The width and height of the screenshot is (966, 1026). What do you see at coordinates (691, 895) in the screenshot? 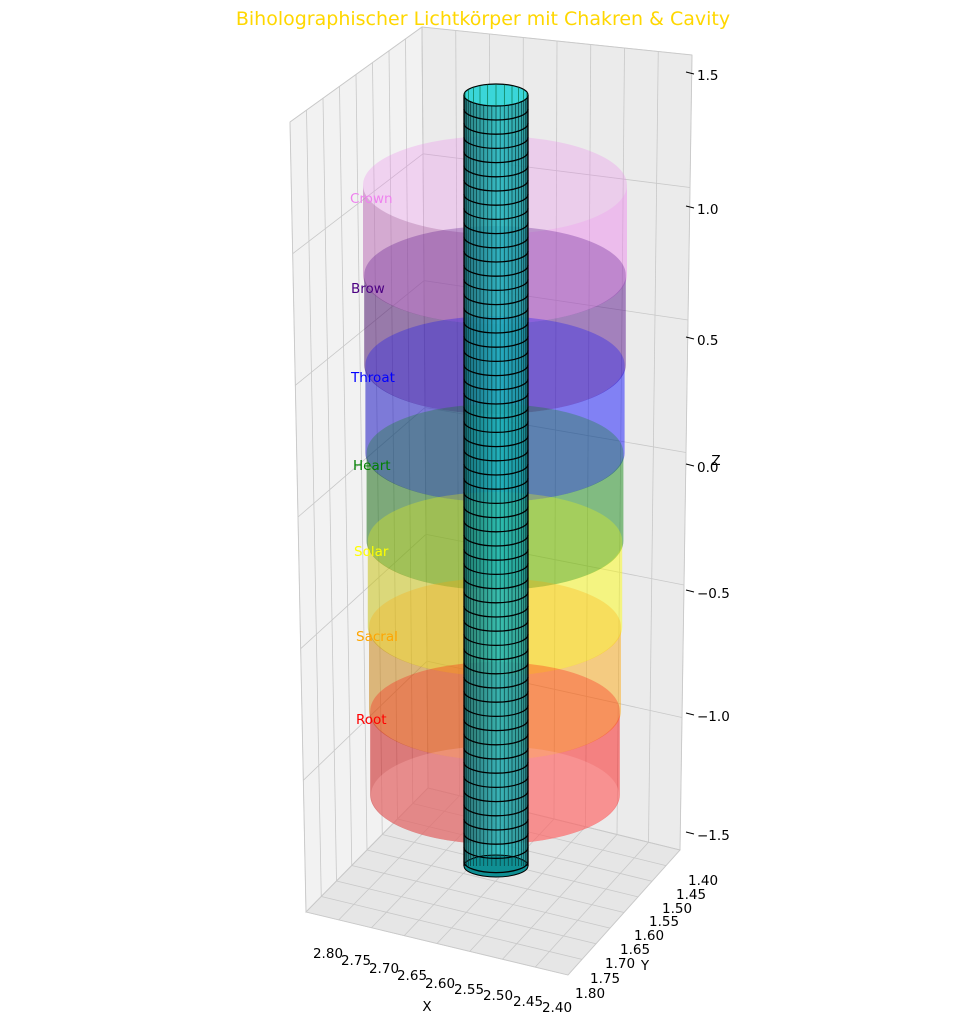
I see `y-tick-label: 1.45` at bounding box center [691, 895].